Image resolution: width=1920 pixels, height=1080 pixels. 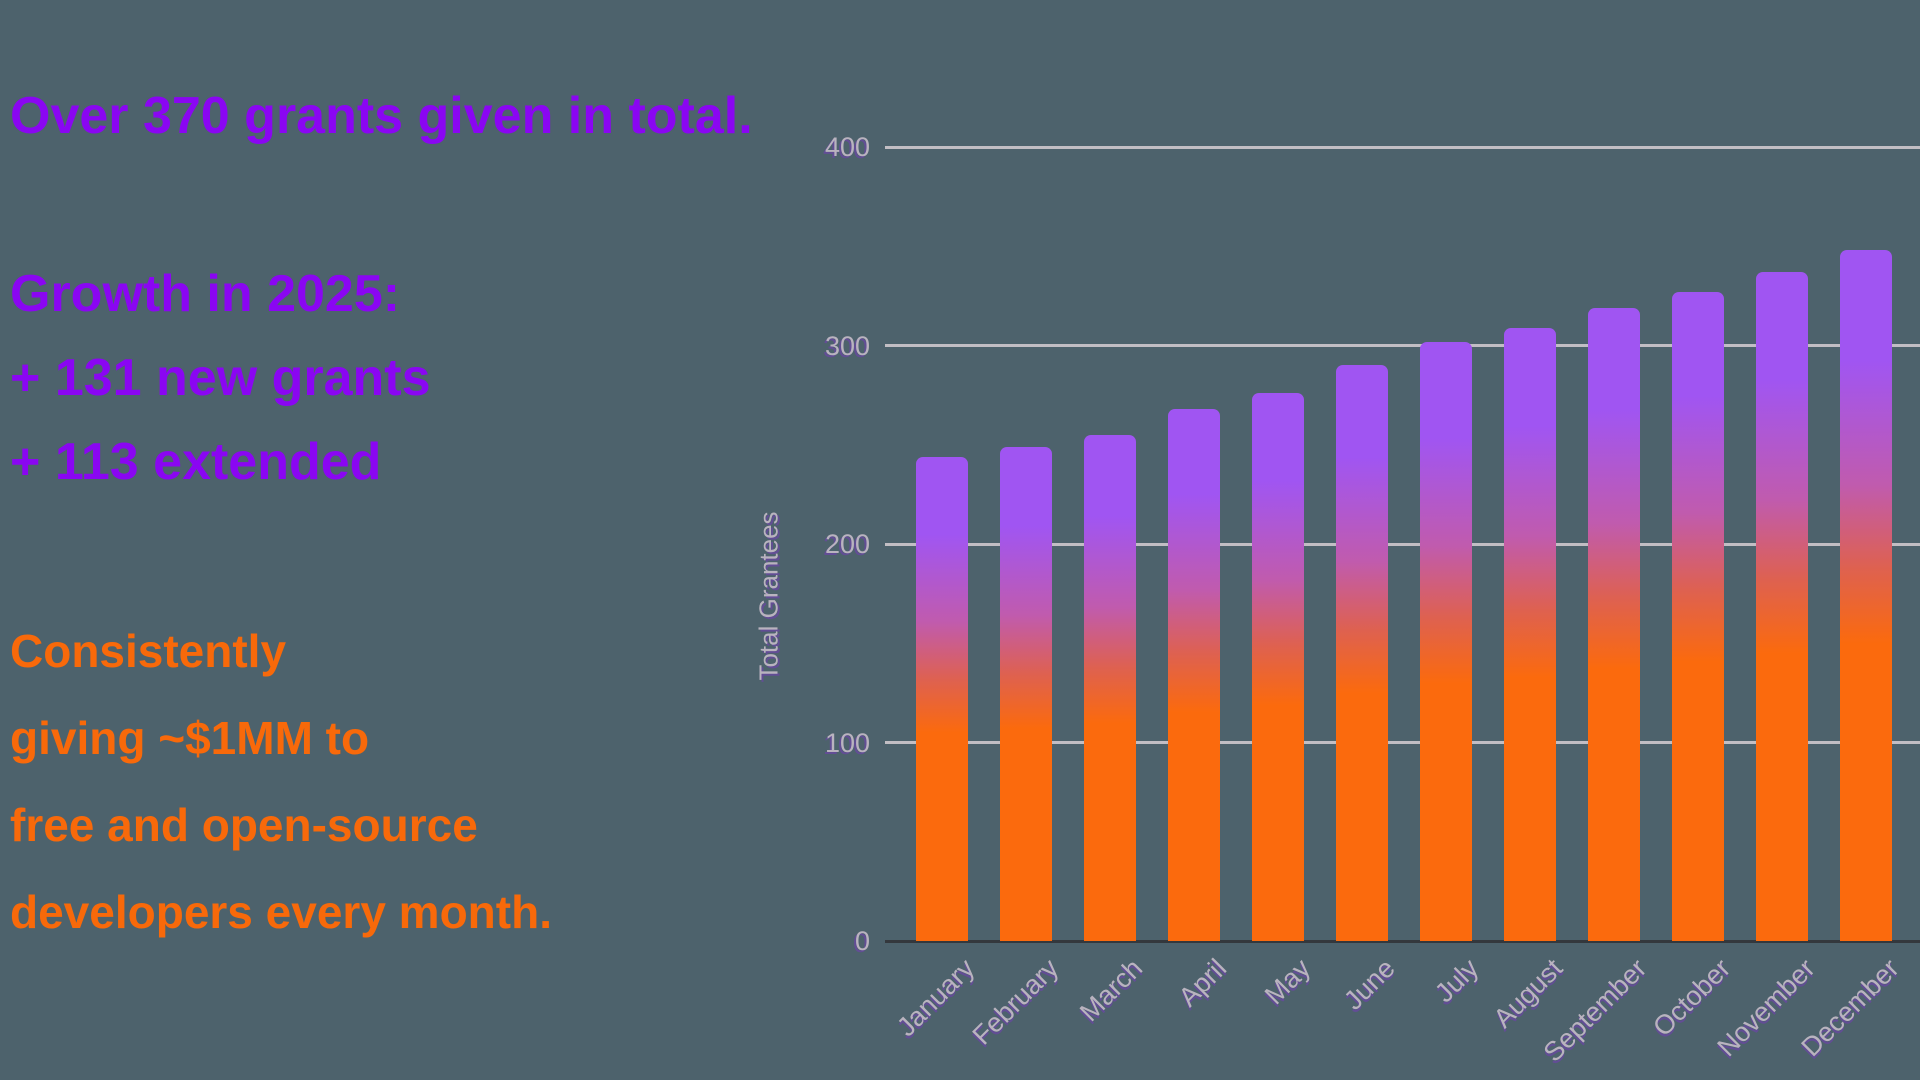 I want to click on giving-line-1: Consistently, so click(x=148, y=651).